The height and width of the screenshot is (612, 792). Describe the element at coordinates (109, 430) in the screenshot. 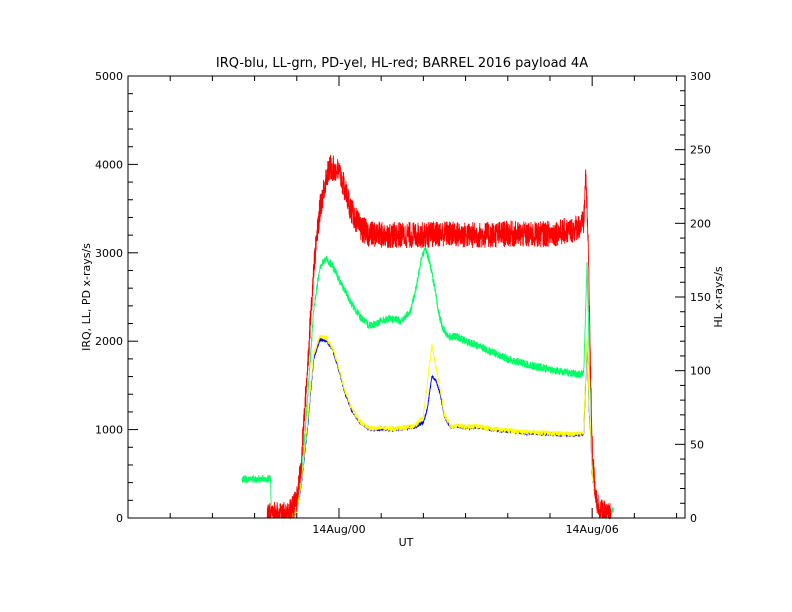

I see `y-left-tick-label: 1000` at that location.